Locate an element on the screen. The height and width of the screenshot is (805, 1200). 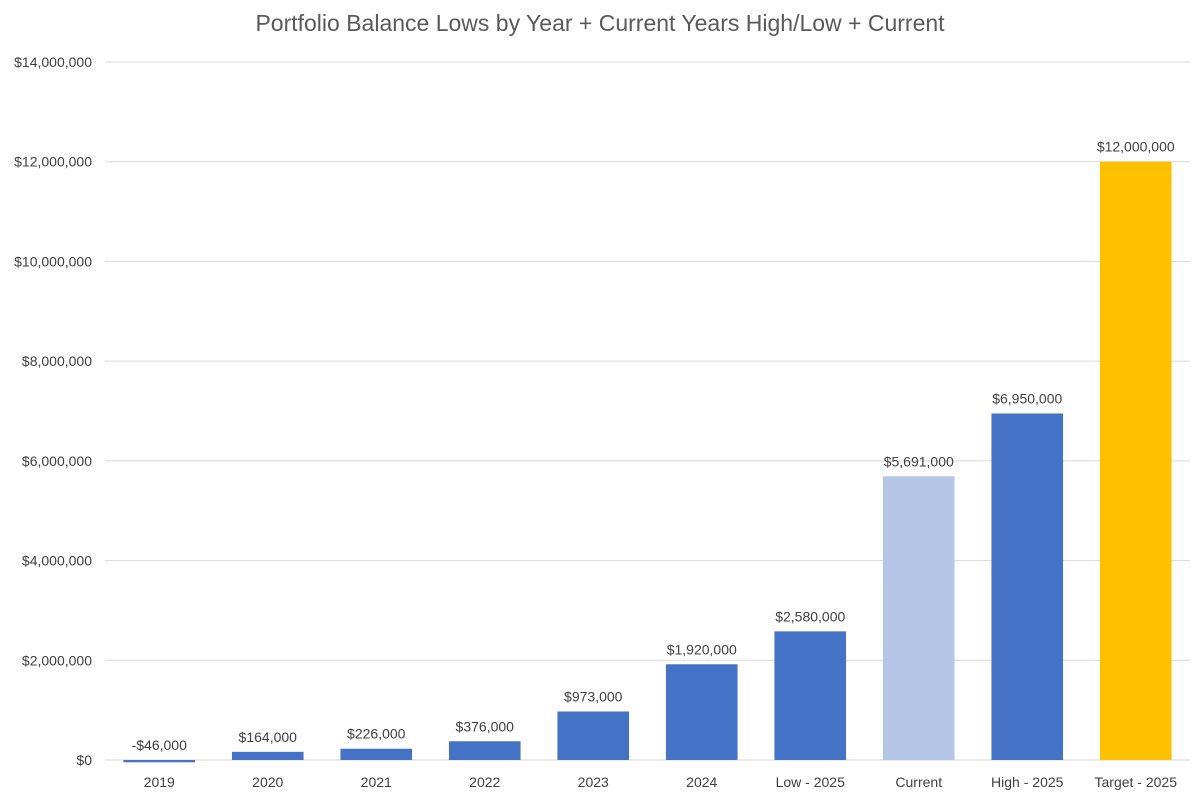
data-label: $226,000 is located at coordinates (376, 734).